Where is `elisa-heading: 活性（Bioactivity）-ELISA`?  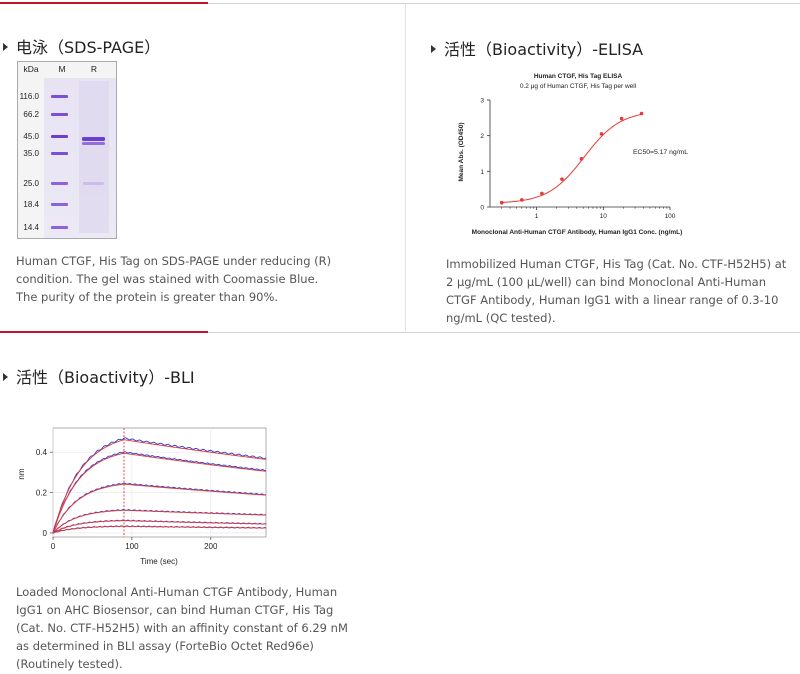
elisa-heading: 活性（Bioactivity）-ELISA is located at coordinates (537, 48).